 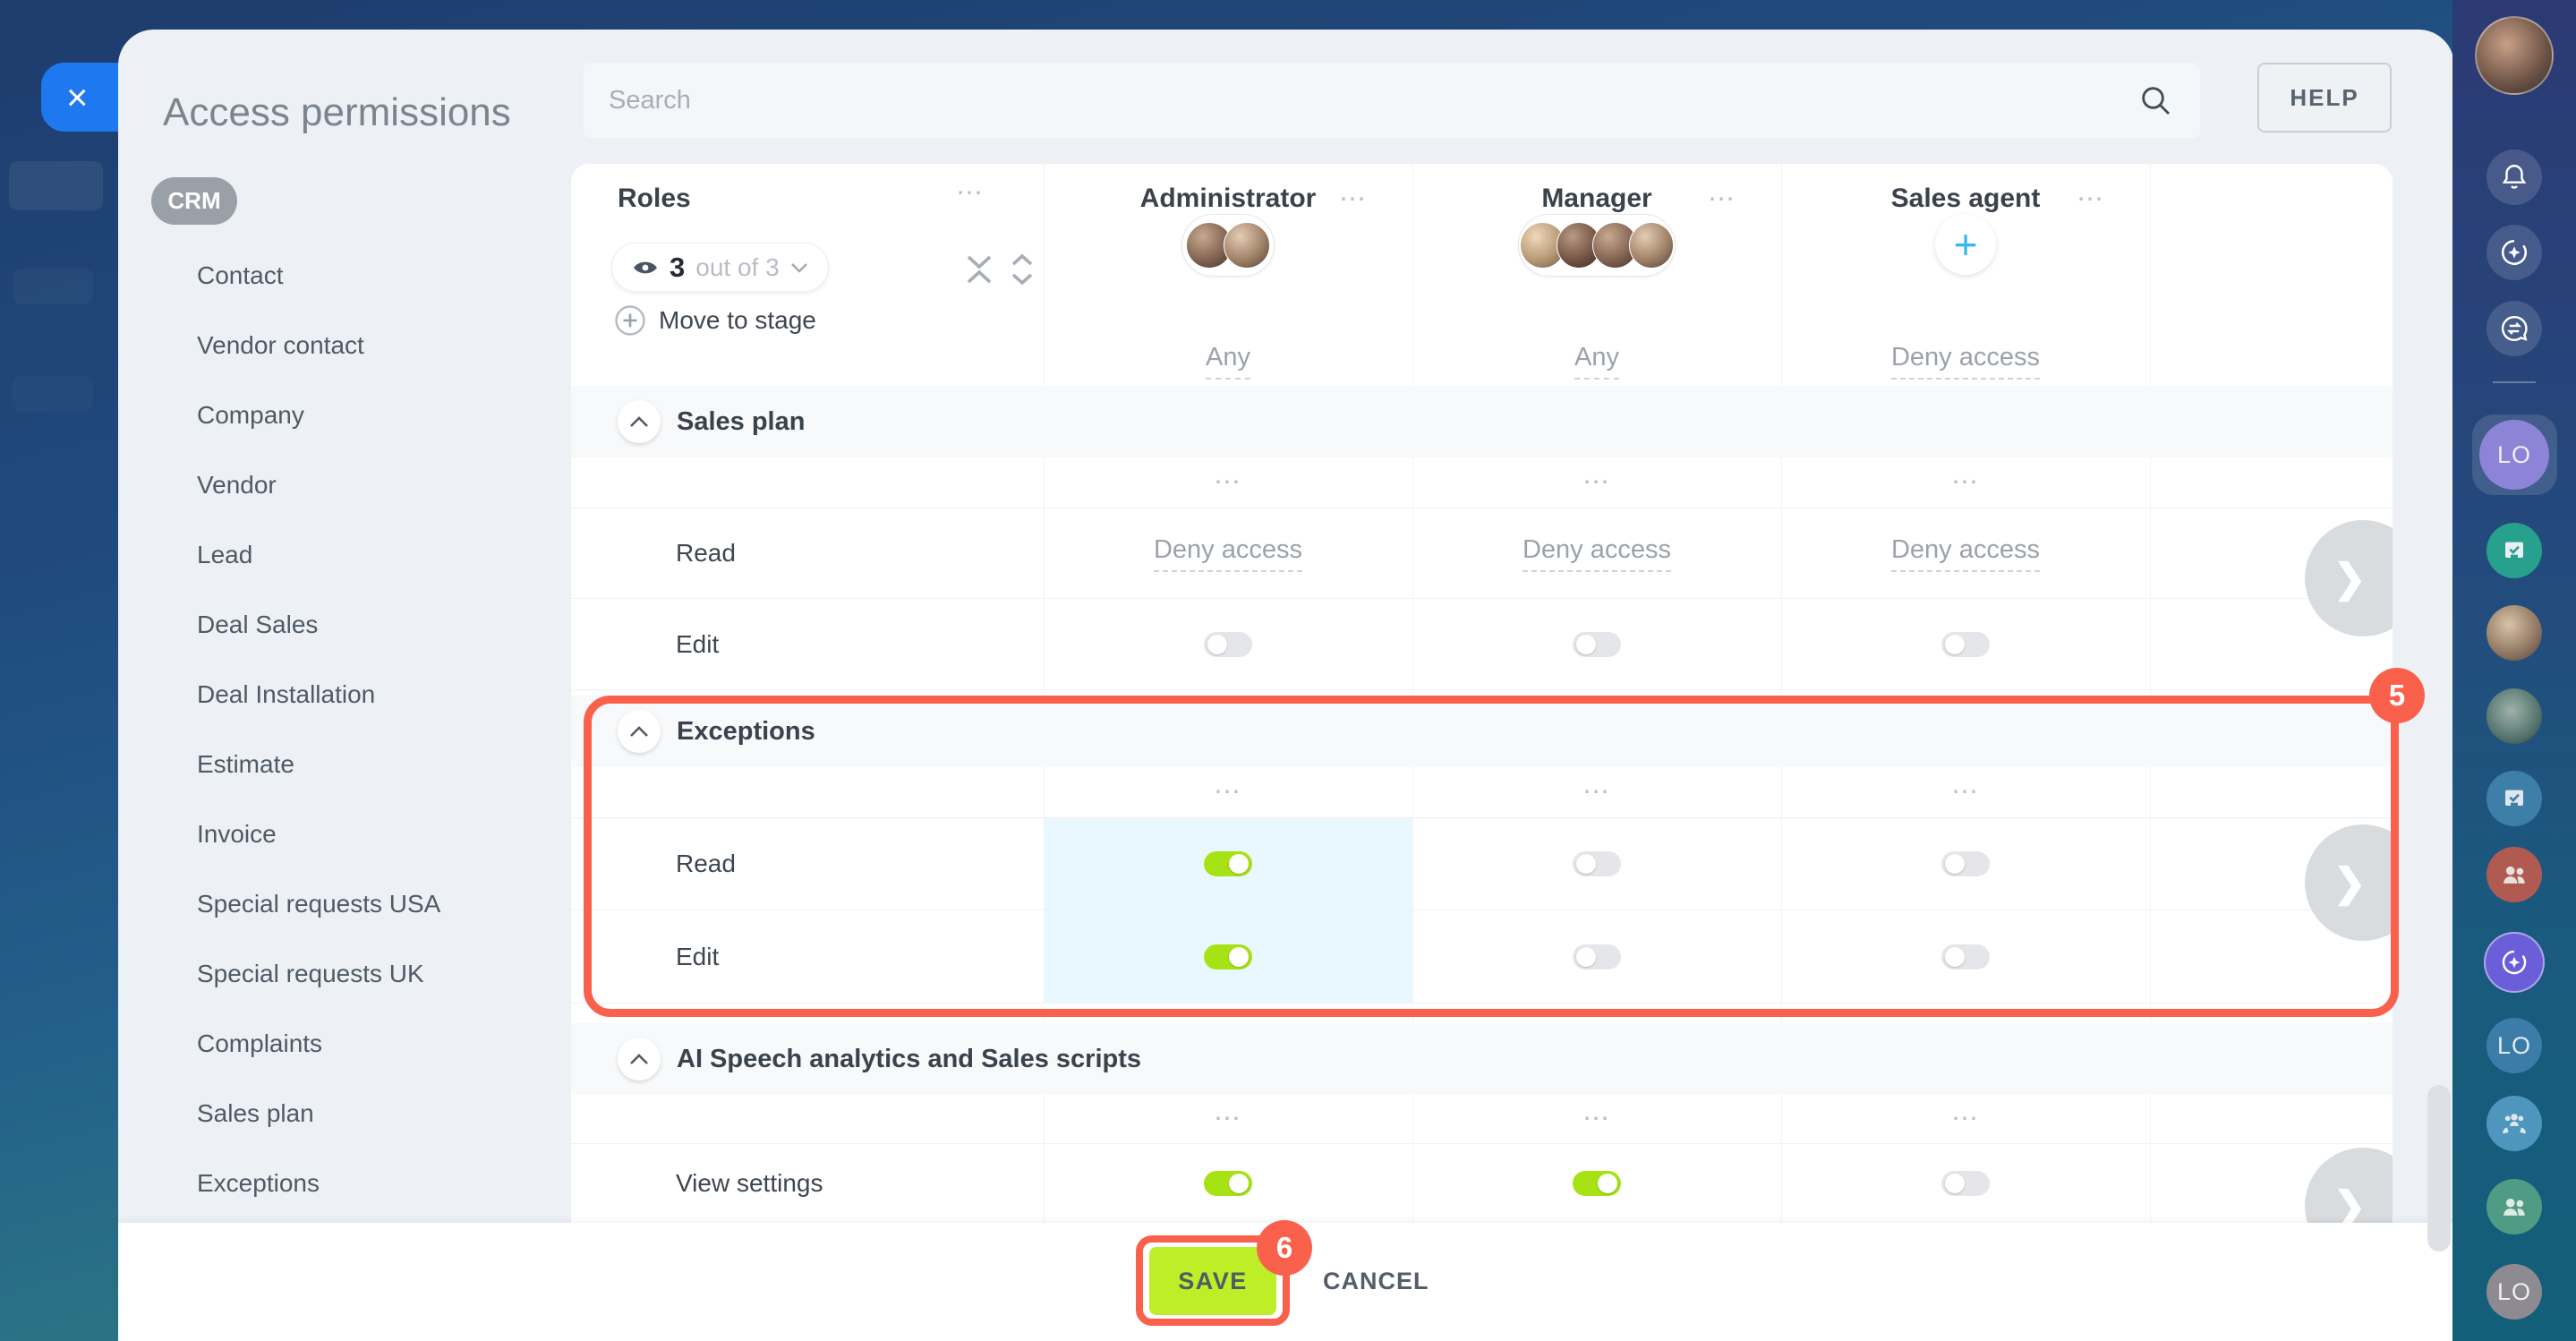 I want to click on roles-menu-icon: ⋯, so click(x=970, y=193).